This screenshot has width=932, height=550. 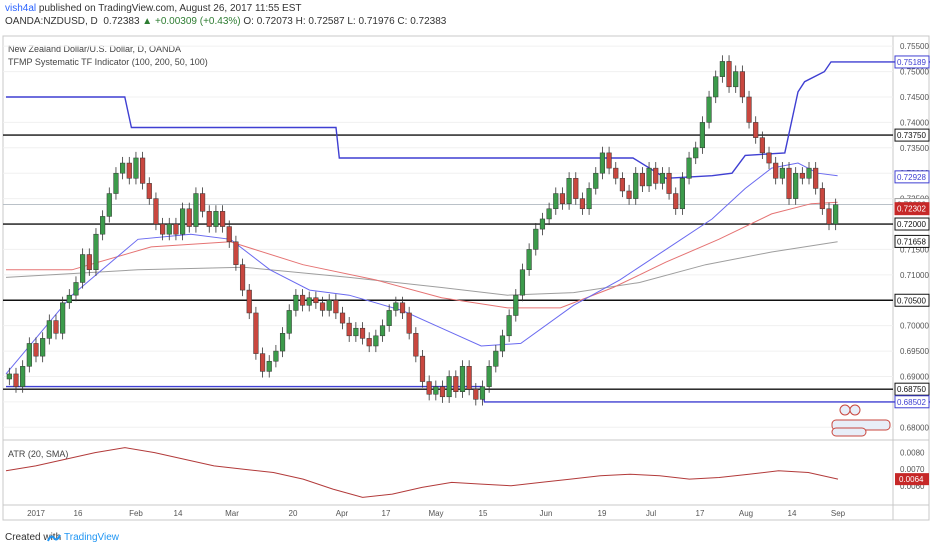 I want to click on atr-last-box, so click(x=912, y=479).